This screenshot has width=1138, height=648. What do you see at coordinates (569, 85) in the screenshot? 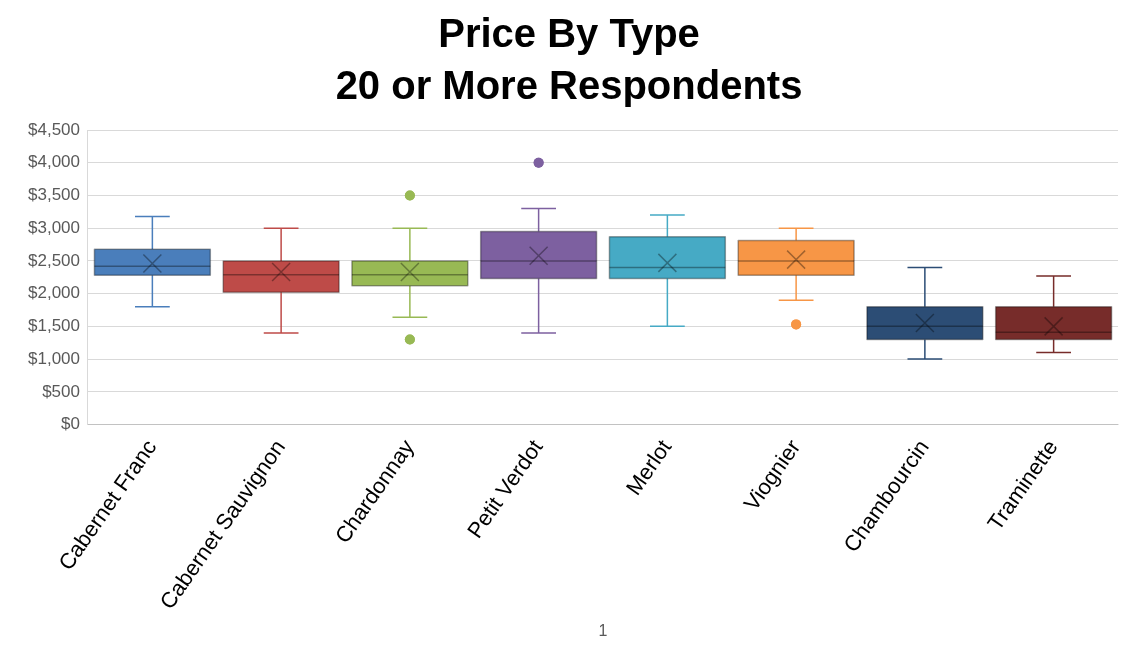
I see `text: 20 or More Respondents` at bounding box center [569, 85].